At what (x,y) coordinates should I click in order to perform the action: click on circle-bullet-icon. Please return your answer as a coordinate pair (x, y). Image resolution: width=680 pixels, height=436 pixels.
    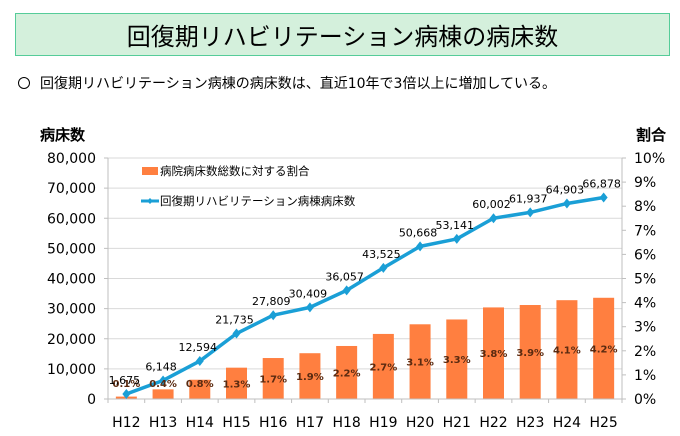
    Looking at the image, I should click on (24, 83).